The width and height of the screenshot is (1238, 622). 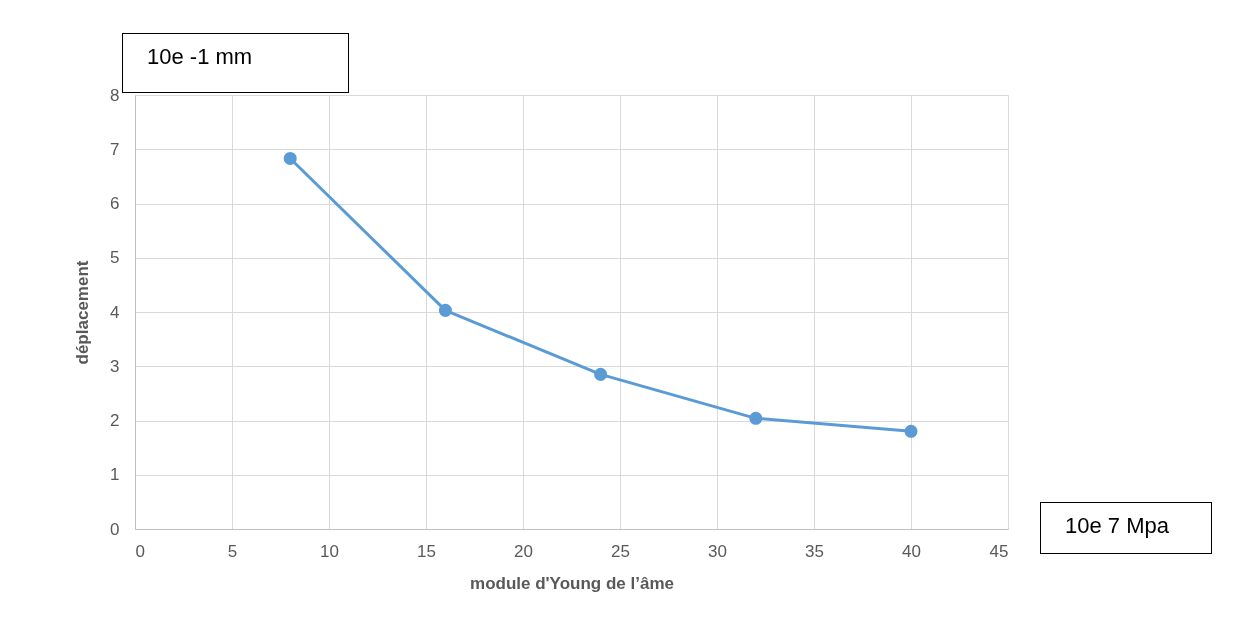 What do you see at coordinates (235, 63) in the screenshot?
I see `text: 10e -1 mm` at bounding box center [235, 63].